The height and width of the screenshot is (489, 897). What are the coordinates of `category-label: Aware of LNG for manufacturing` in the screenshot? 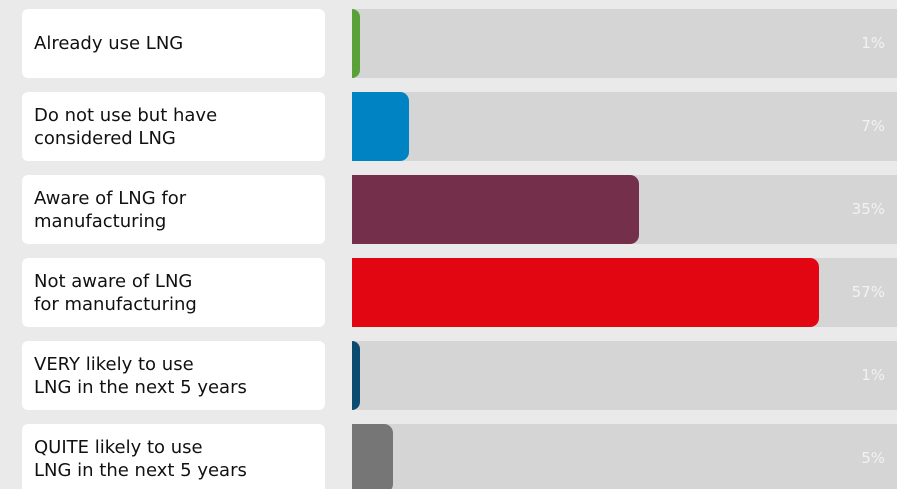 It's located at (110, 209).